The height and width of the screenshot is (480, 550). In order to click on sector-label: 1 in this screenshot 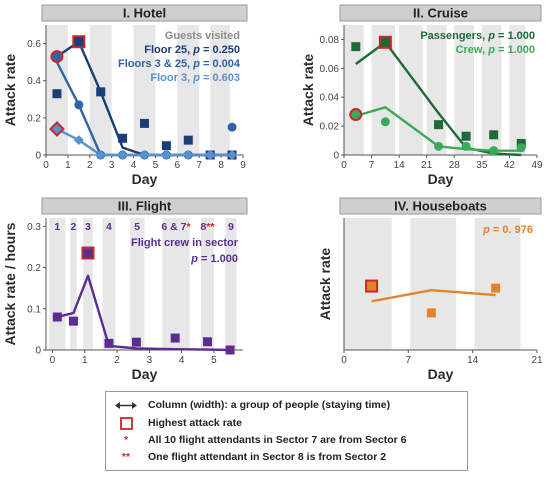, I will do `click(57, 227)`.